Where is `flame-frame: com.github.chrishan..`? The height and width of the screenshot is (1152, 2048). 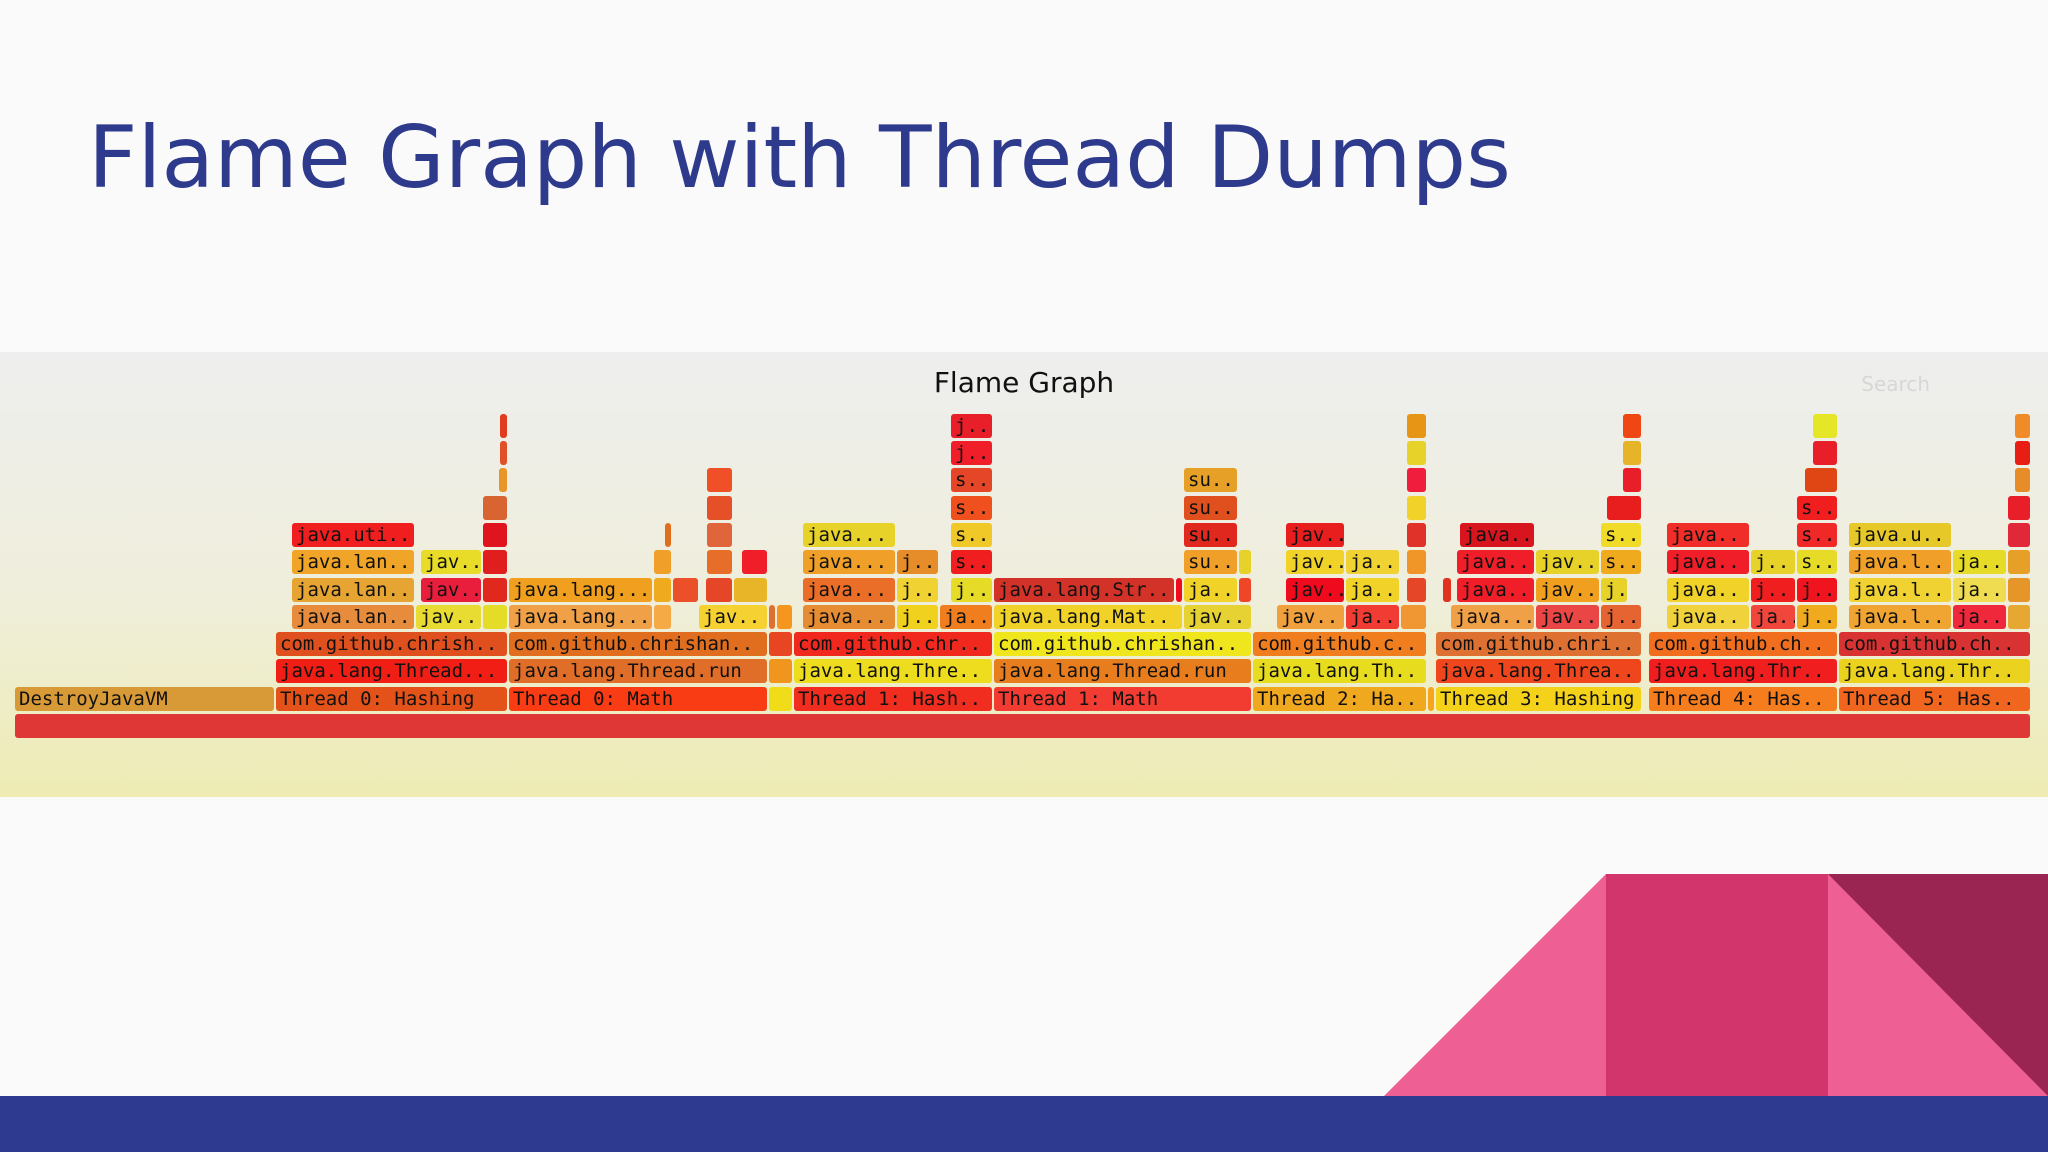
flame-frame: com.github.chrishan.. is located at coordinates (1122, 644).